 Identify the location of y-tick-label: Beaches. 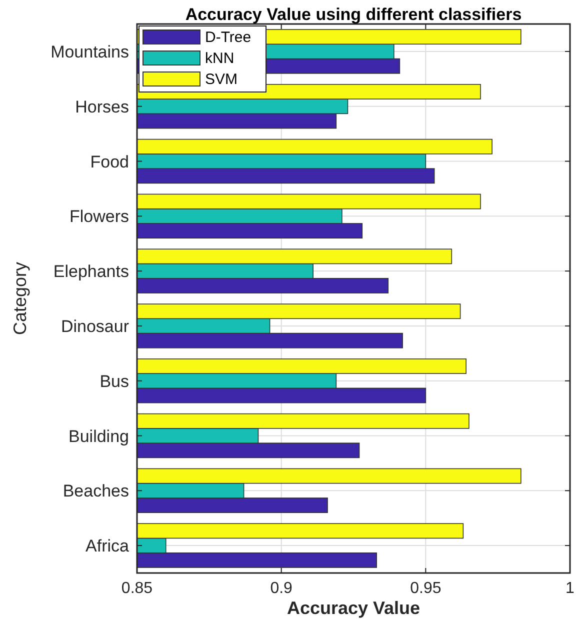
(95, 491).